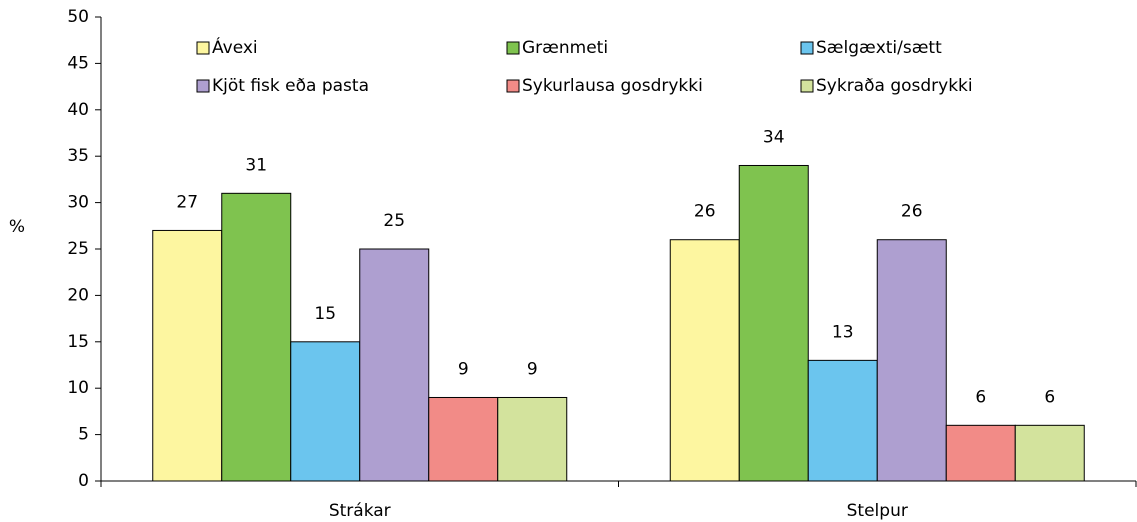 The height and width of the screenshot is (522, 1137). Describe the element at coordinates (187, 202) in the screenshot. I see `value-label: 27` at that location.